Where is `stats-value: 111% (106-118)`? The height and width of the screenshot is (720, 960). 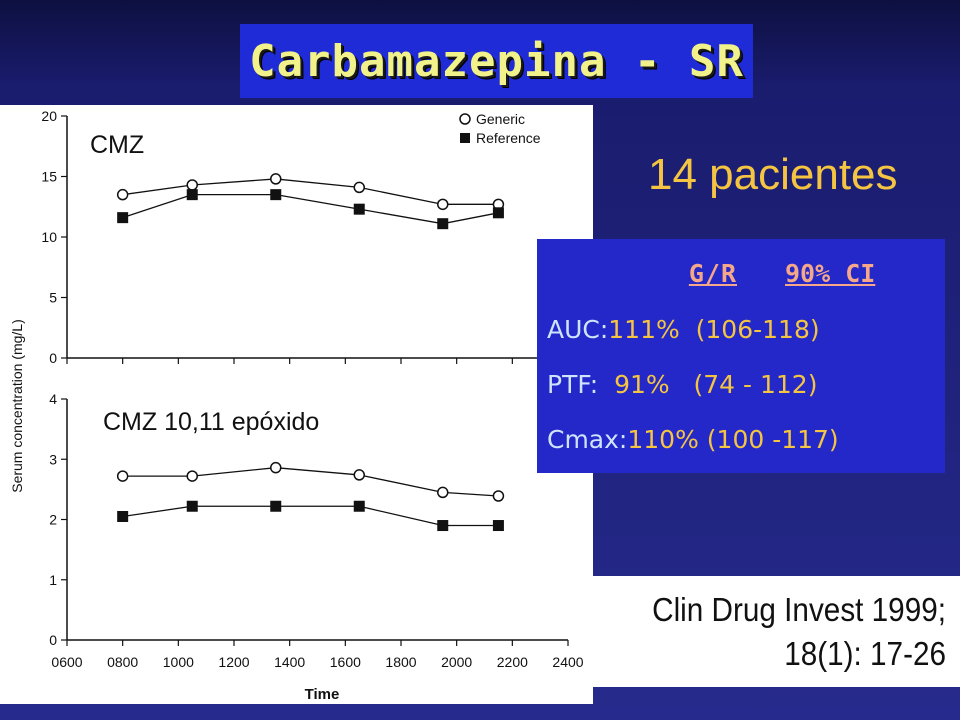
stats-value: 111% (106-118) is located at coordinates (714, 329).